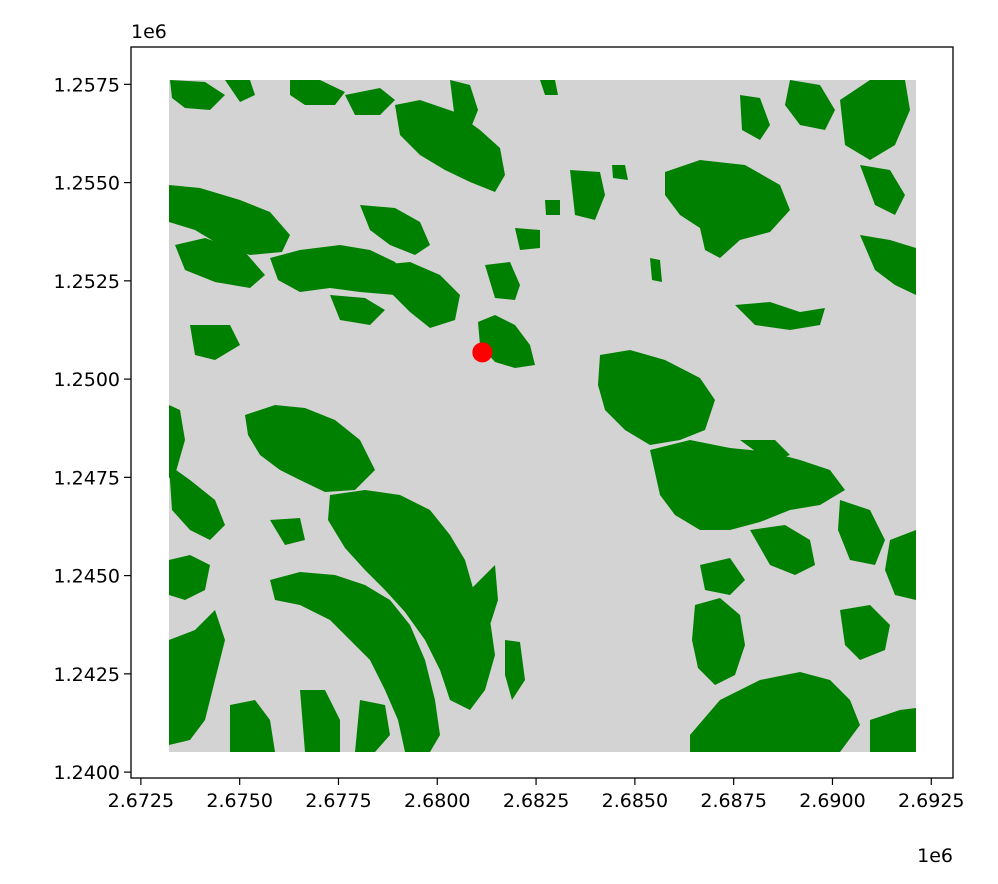 The image size is (998, 884). Describe the element at coordinates (536, 801) in the screenshot. I see `x-tick-label: 2.6825` at that location.